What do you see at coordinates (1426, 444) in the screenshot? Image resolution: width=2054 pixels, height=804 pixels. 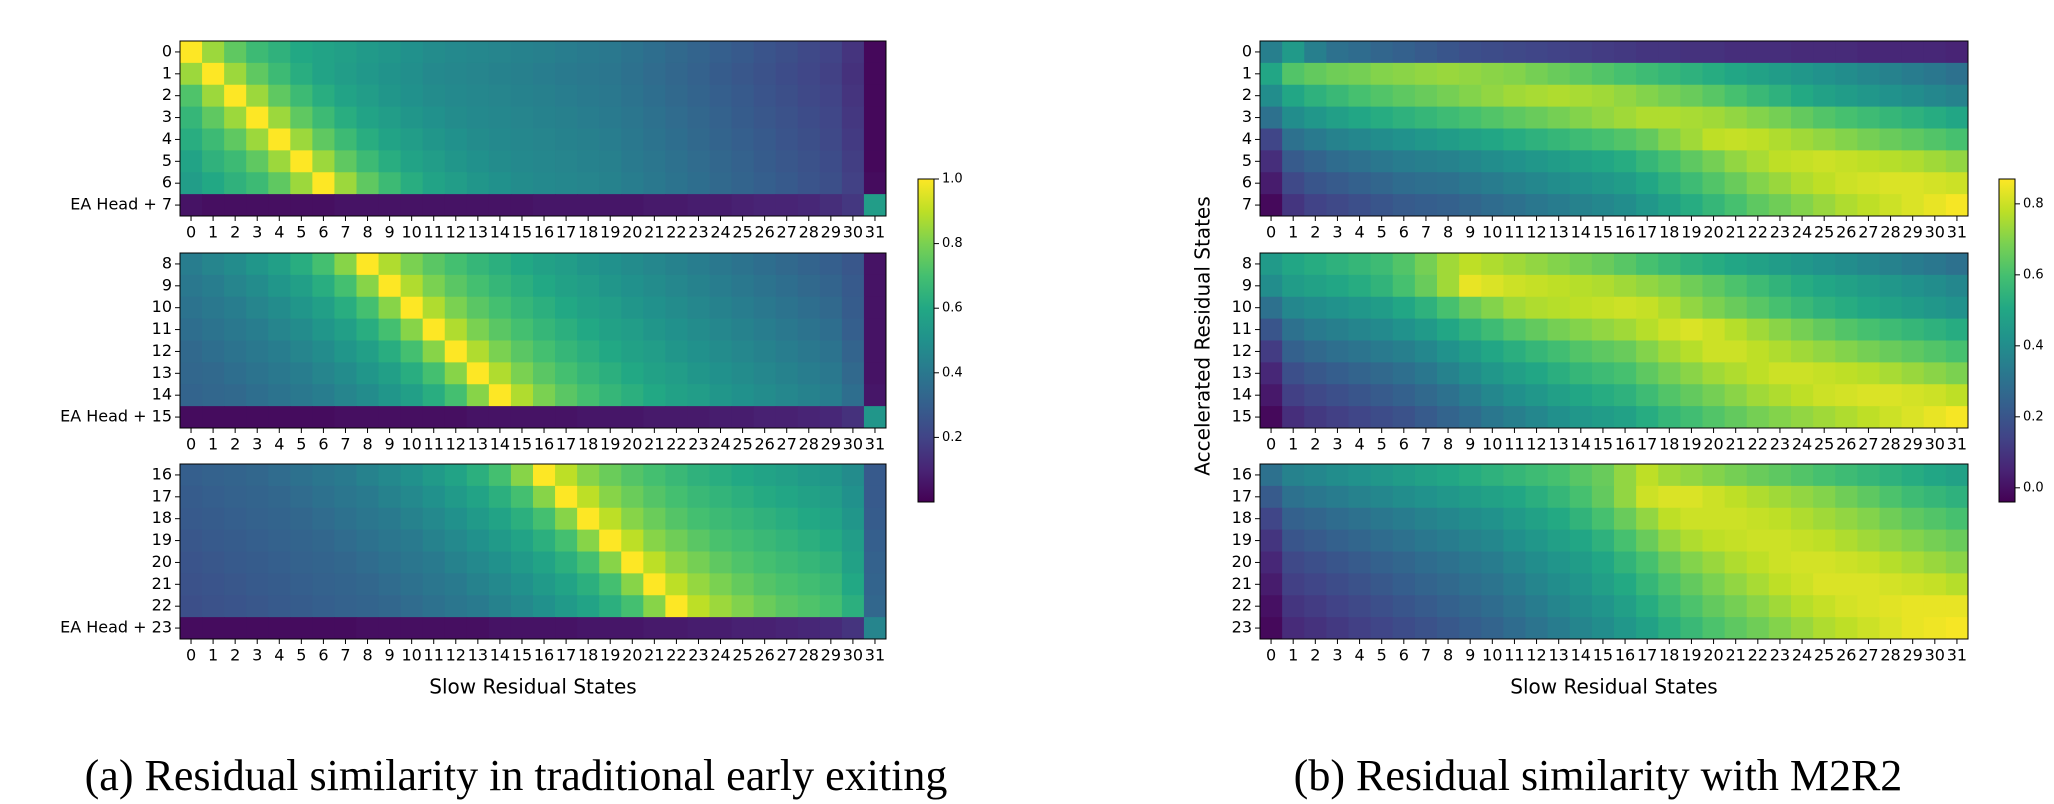 I see `x-tick-label: 7` at bounding box center [1426, 444].